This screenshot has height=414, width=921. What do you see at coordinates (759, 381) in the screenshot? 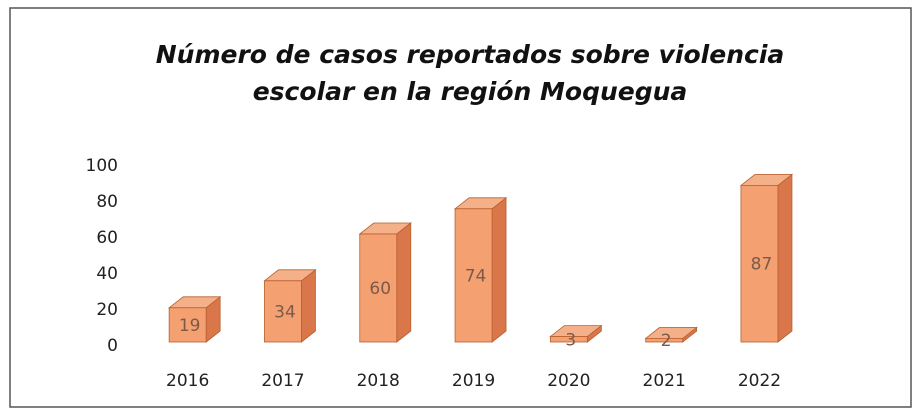
I see `x-tick-label: 2022` at bounding box center [759, 381].